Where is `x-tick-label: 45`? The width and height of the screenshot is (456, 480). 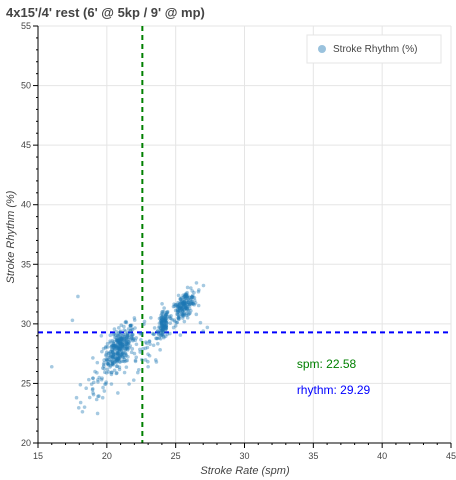 x-tick-label: 45 is located at coordinates (451, 456).